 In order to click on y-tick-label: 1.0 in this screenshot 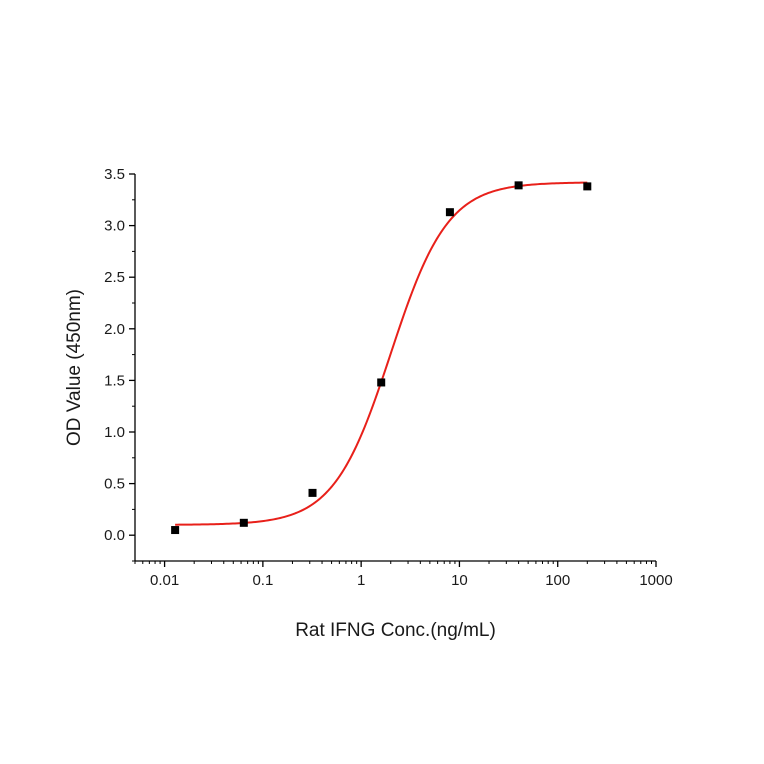, I will do `click(114, 432)`.